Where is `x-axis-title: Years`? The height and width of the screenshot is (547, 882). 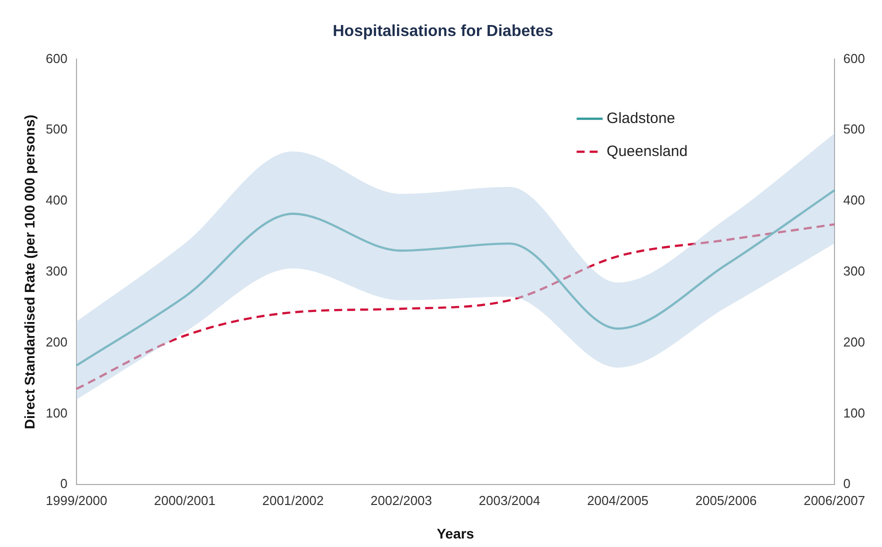 x-axis-title: Years is located at coordinates (455, 533).